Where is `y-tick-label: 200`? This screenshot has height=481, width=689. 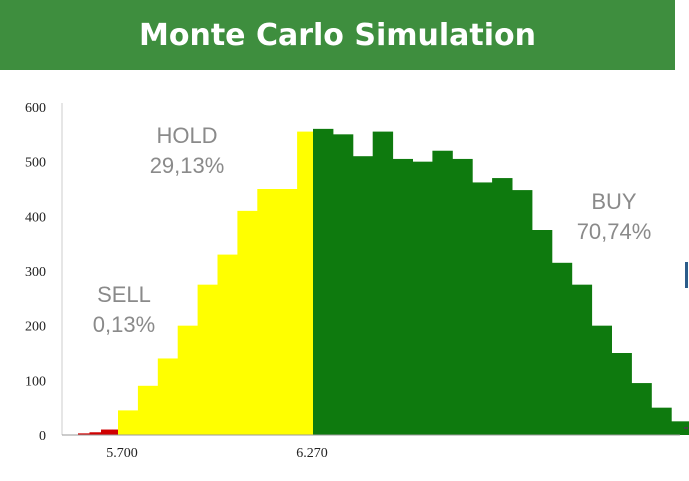 y-tick-label: 200 is located at coordinates (35, 327).